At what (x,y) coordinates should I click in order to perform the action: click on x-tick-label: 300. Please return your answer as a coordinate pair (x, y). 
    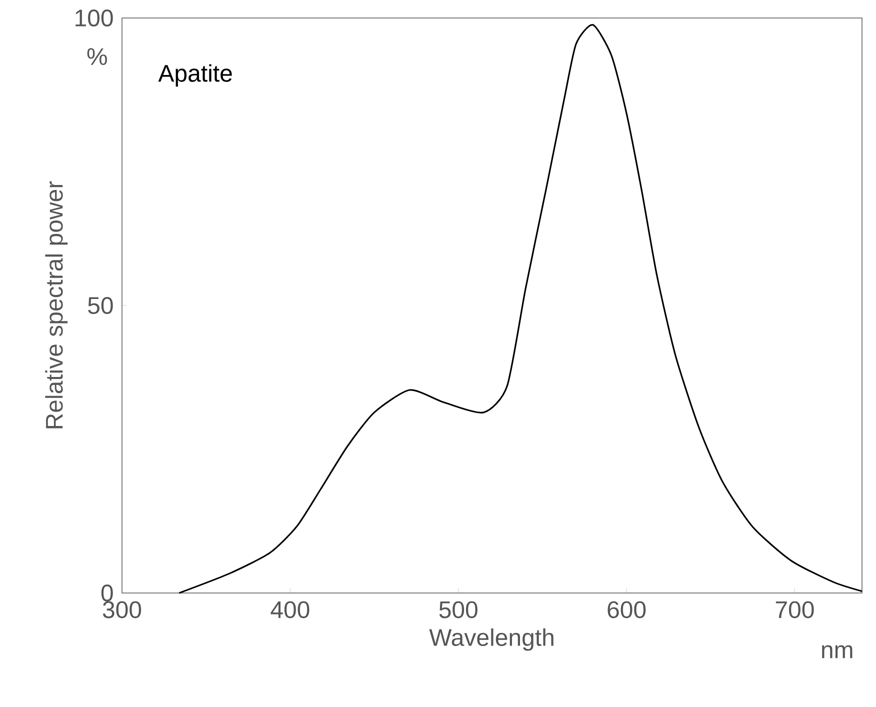
    Looking at the image, I should click on (122, 609).